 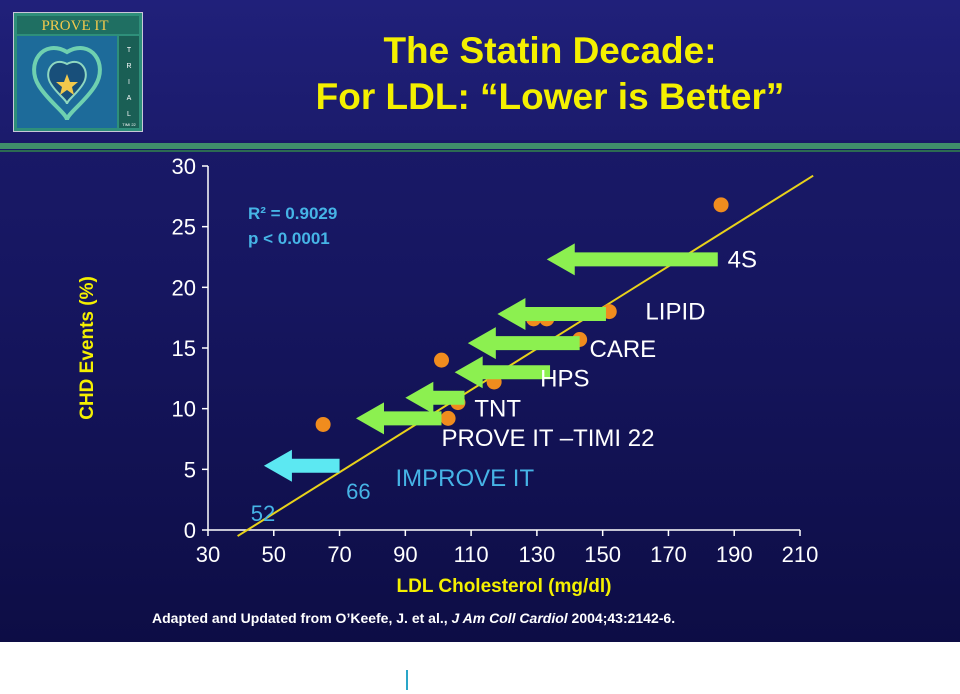 I want to click on x-tick-label: 50, so click(x=274, y=554).